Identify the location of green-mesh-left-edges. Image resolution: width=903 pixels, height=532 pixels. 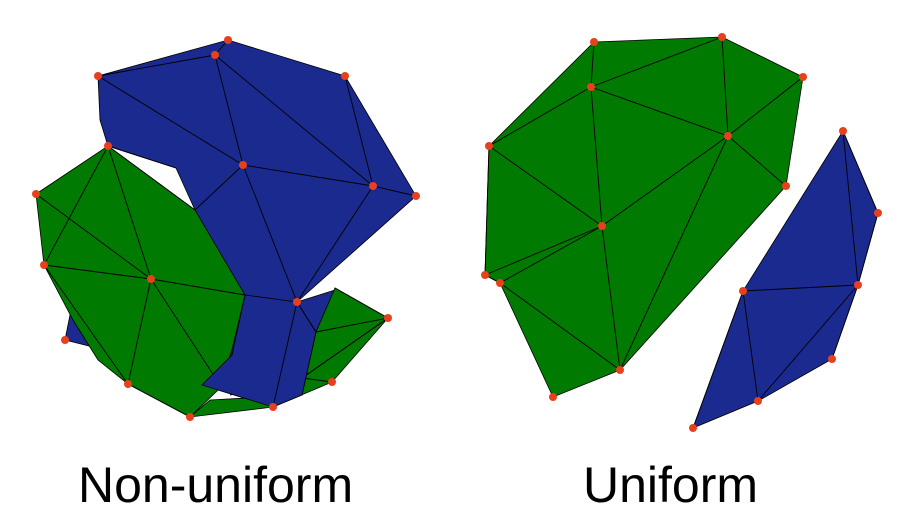
(140, 281).